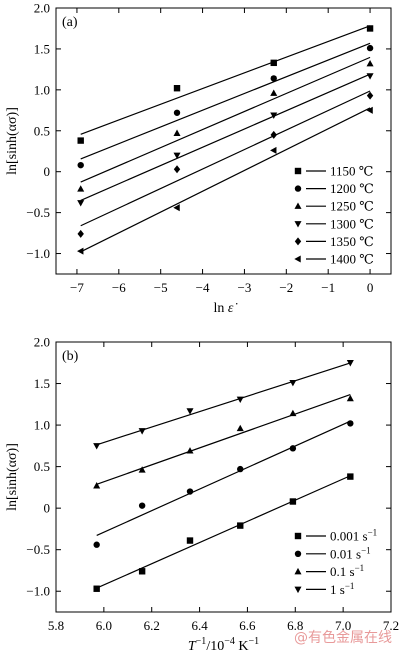  What do you see at coordinates (119, 287) in the screenshot?
I see `x-tick-label: −6` at bounding box center [119, 287].